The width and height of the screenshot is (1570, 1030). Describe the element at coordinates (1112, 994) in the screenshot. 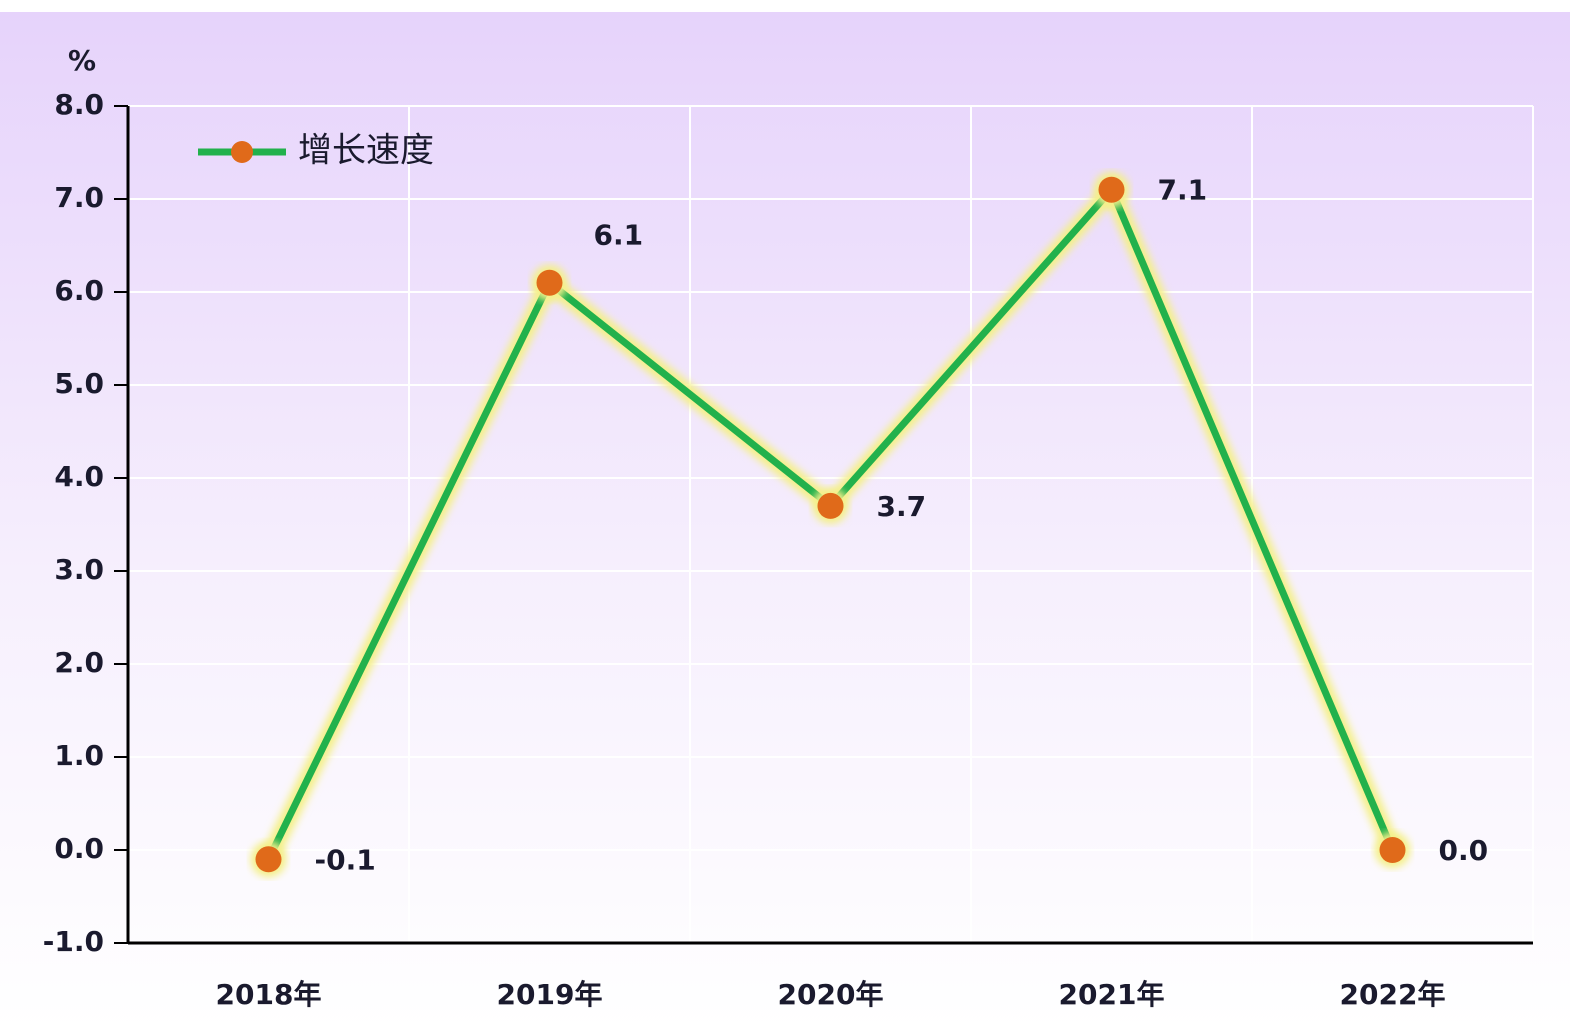

I see `x-tick-label: 2021年` at that location.